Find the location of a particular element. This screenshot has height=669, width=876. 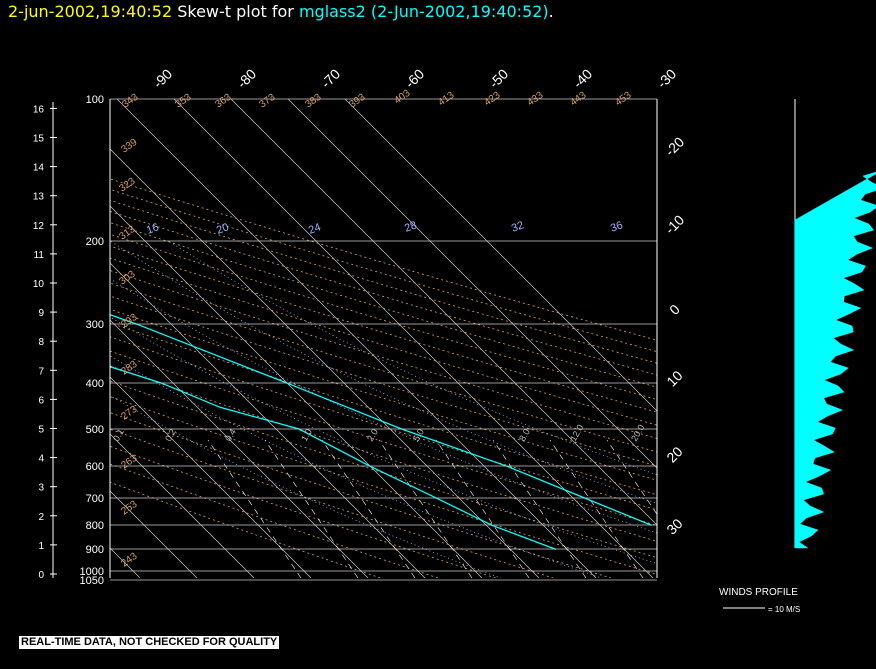

pressure-tick-label: 1050 is located at coordinates (92, 581).